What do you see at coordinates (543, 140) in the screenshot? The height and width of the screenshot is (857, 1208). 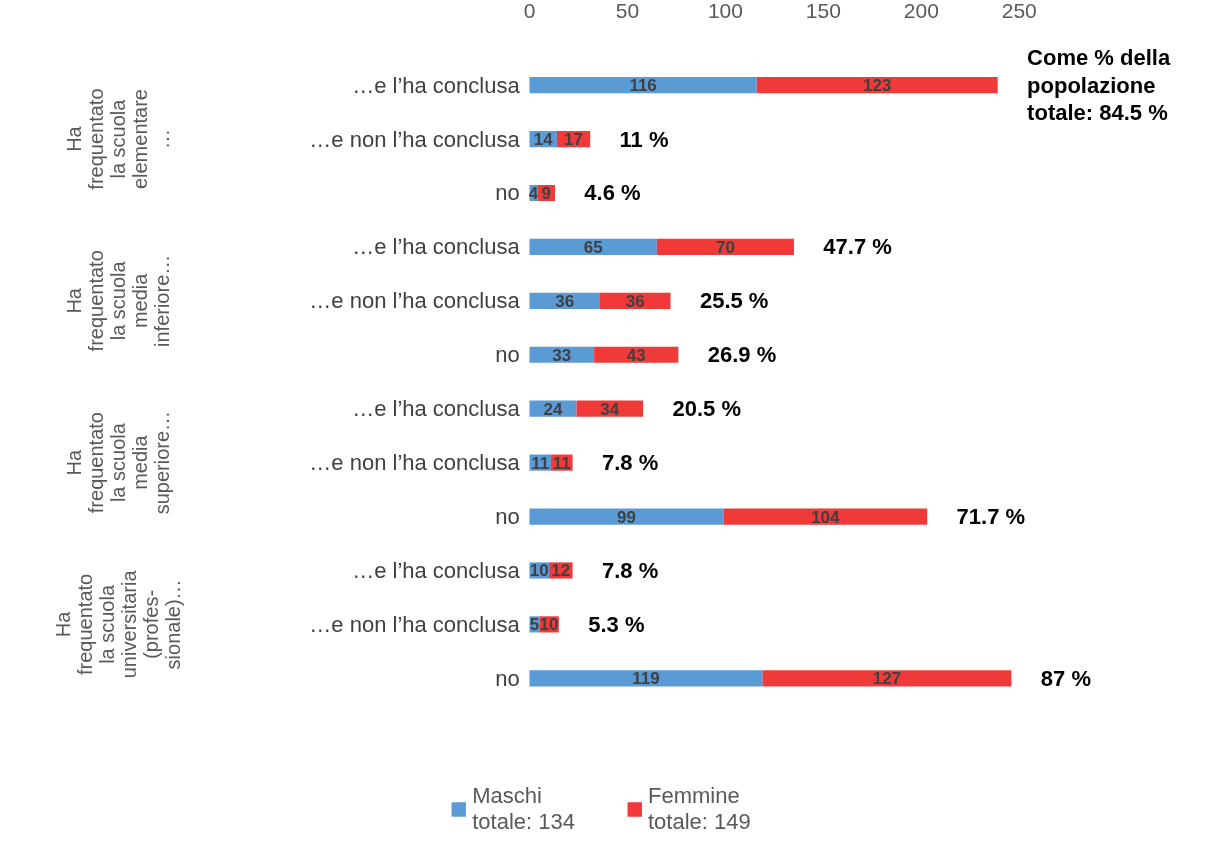 I see `data-label: 14` at bounding box center [543, 140].